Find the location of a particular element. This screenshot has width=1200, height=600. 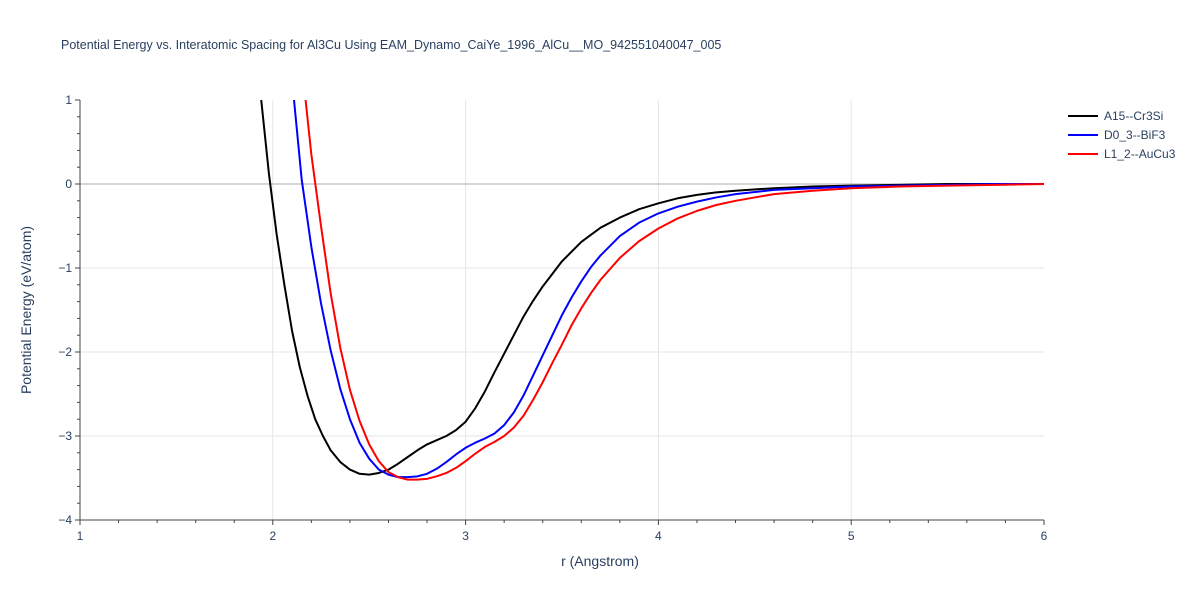

legend-label: A15--Cr3Si is located at coordinates (1134, 115).